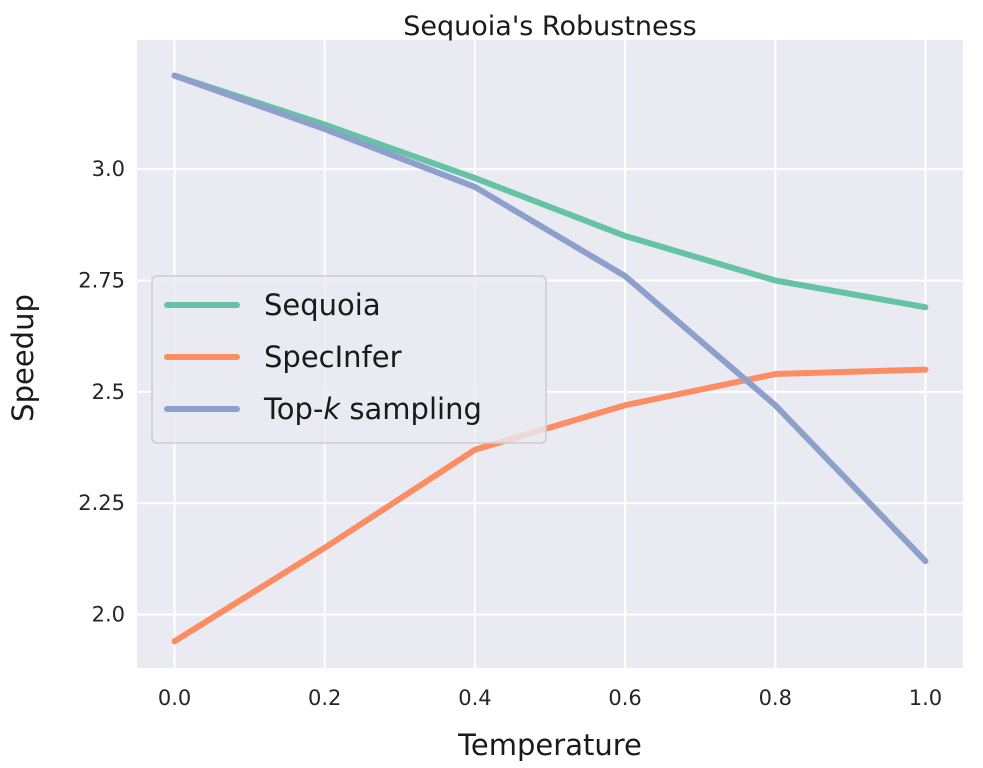 This screenshot has height=768, width=983. Describe the element at coordinates (174, 698) in the screenshot. I see `x-tick-label: 0.0` at that location.